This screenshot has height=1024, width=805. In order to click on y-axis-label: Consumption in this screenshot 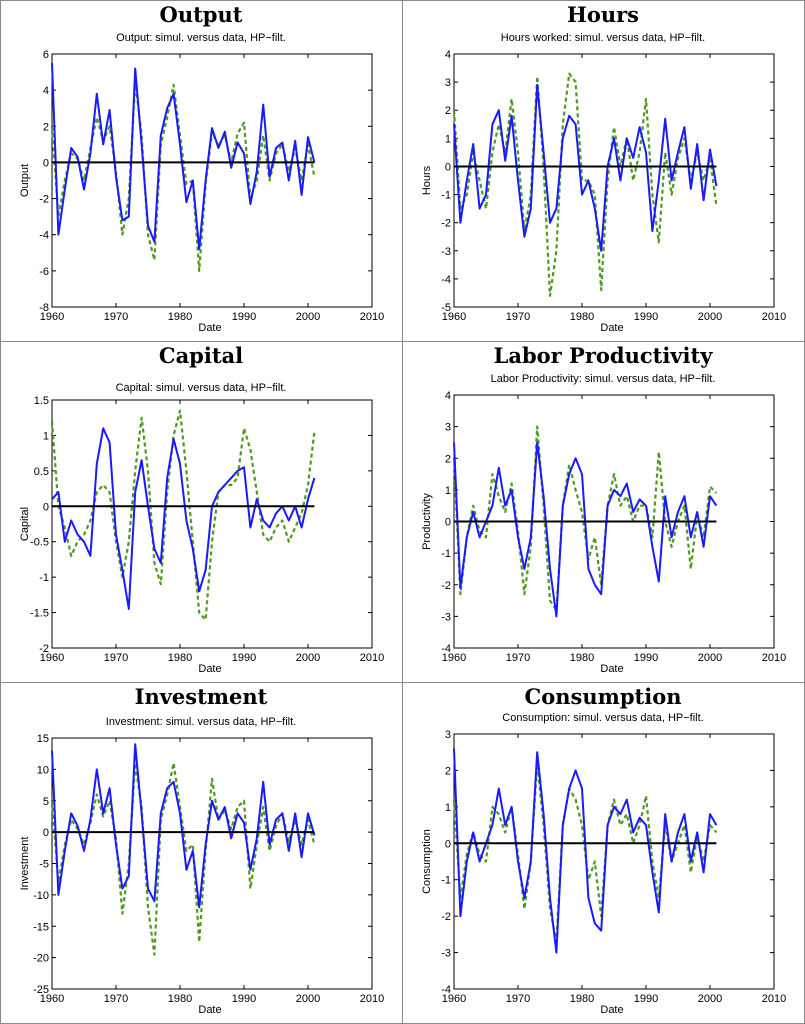, I will do `click(427, 861)`.